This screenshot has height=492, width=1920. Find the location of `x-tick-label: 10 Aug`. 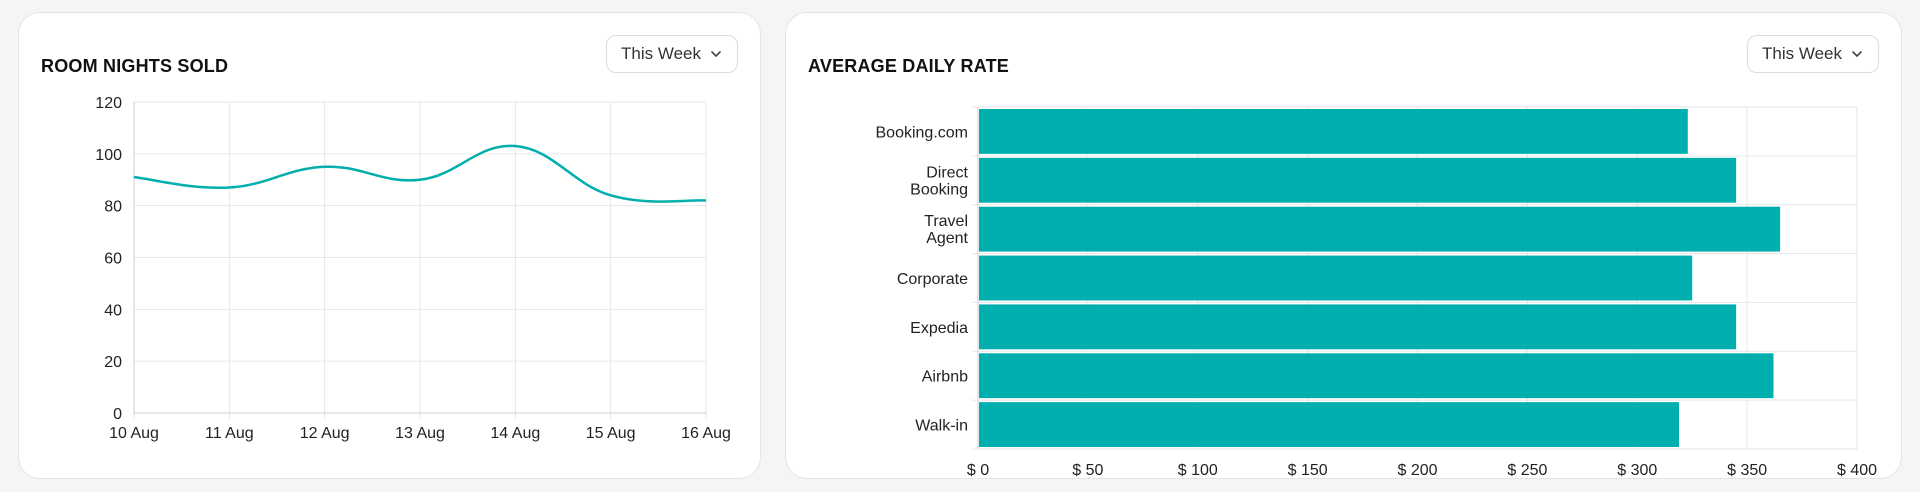

x-tick-label: 10 Aug is located at coordinates (134, 433).